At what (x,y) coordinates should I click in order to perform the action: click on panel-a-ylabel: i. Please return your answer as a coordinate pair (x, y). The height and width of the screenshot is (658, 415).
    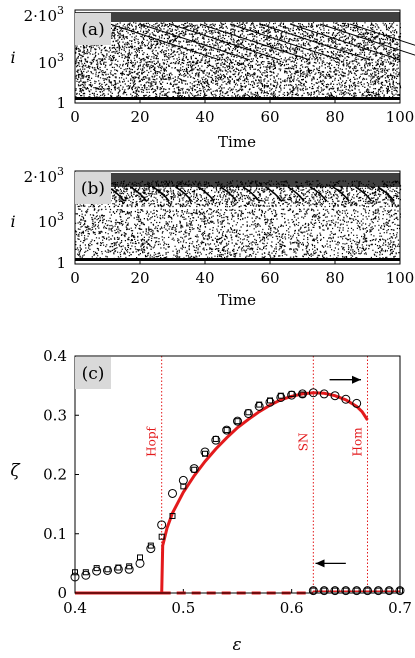
    Looking at the image, I should click on (12, 57).